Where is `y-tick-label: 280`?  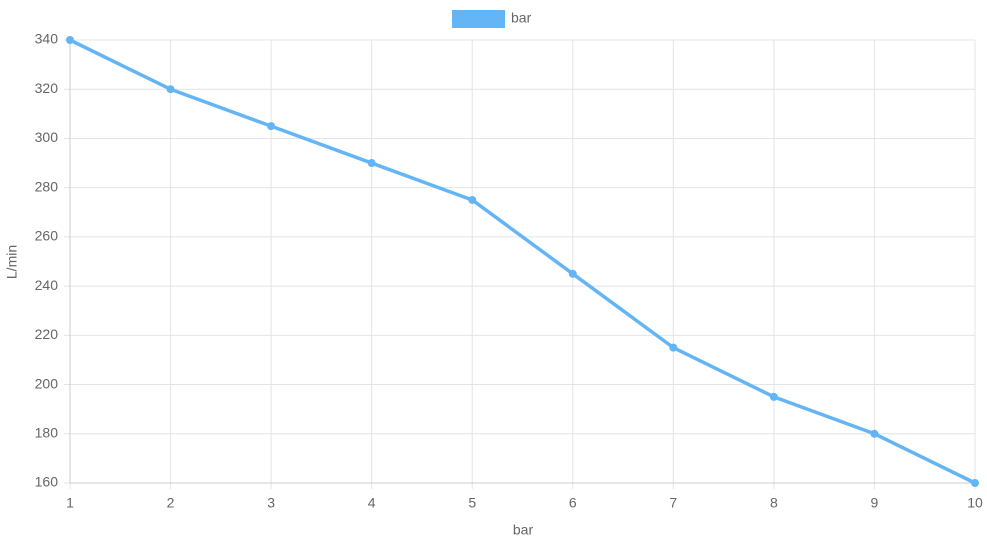 y-tick-label: 280 is located at coordinates (47, 186).